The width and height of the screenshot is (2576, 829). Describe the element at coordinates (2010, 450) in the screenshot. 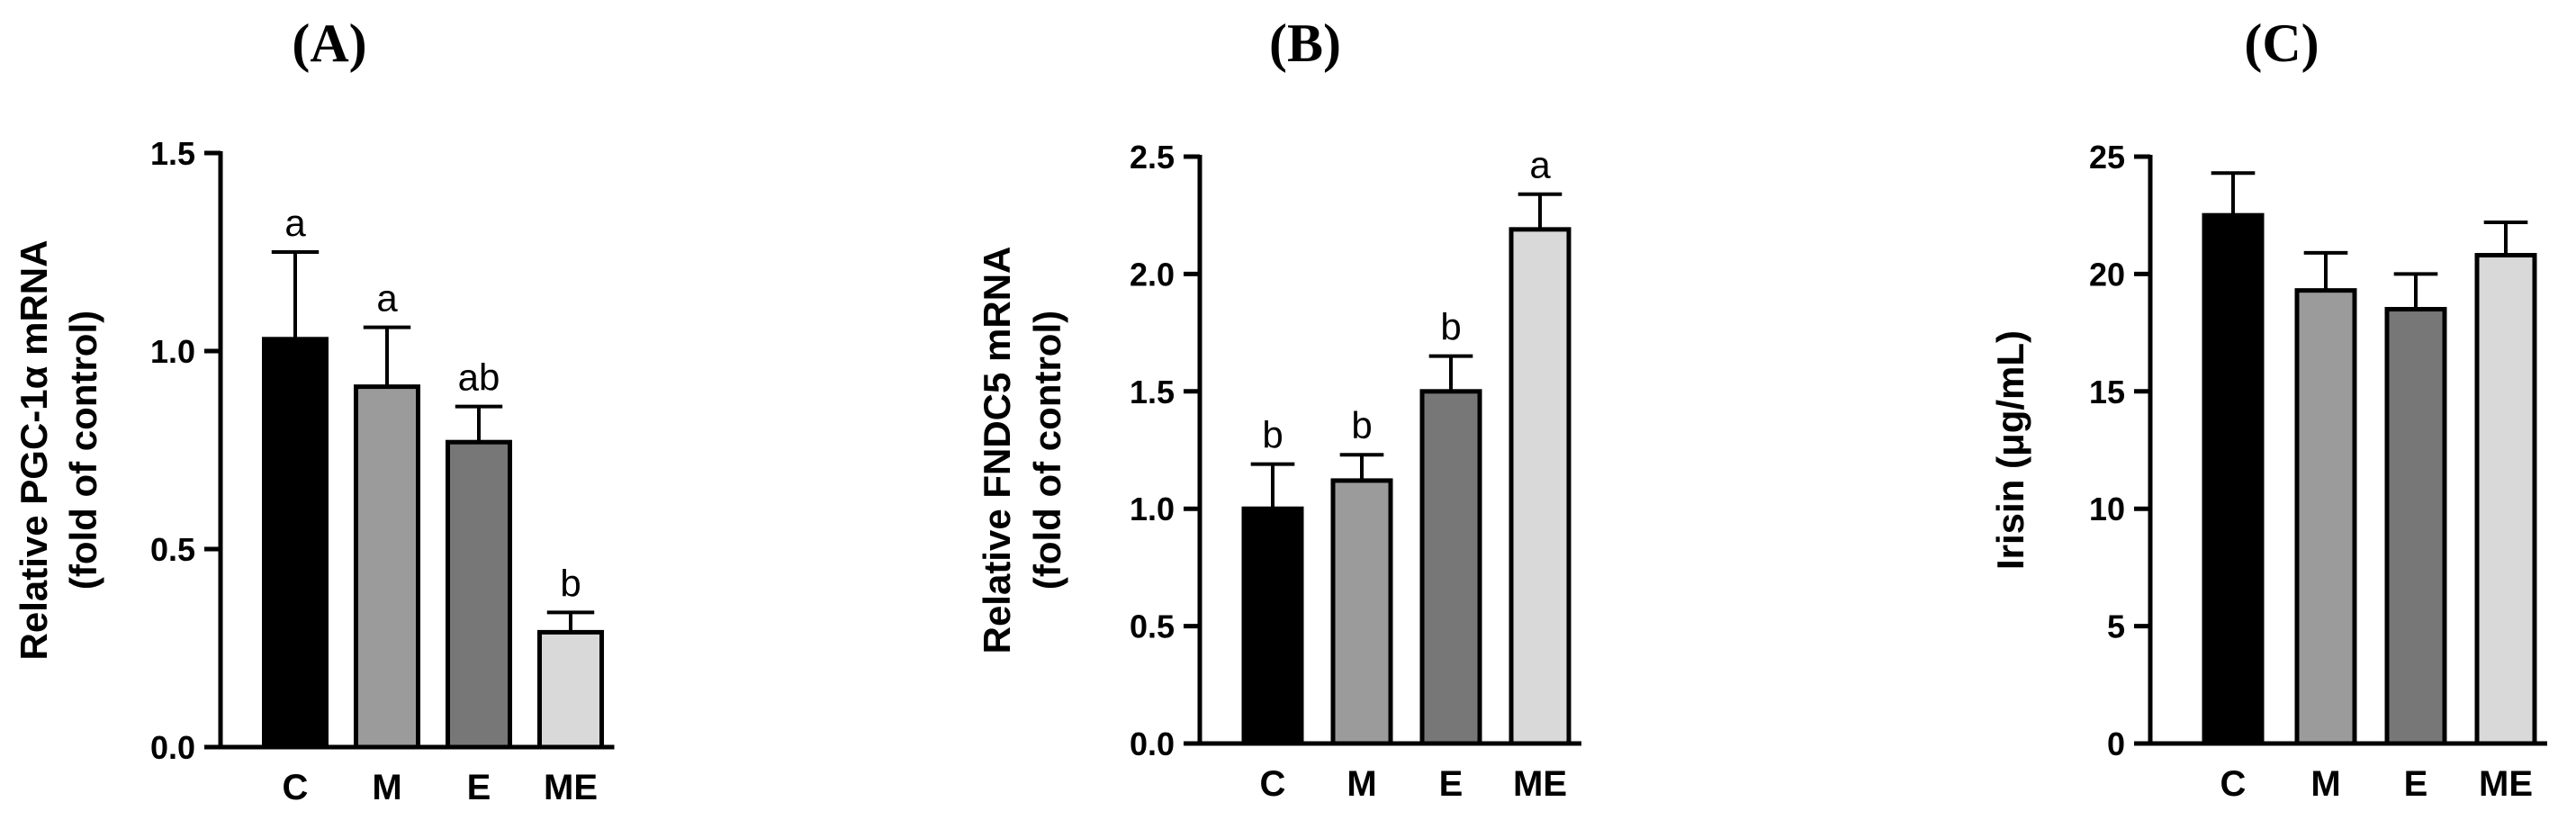

I see `panel-c-ylabel-line-1: Irisin (μg/mL)` at that location.